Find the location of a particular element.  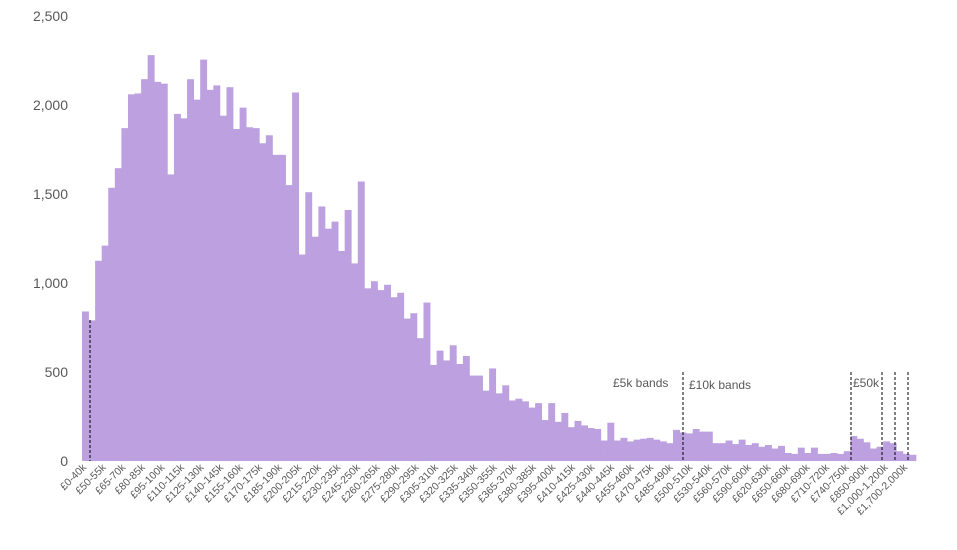

y-tick-label: 2,500 is located at coordinates (50, 16).